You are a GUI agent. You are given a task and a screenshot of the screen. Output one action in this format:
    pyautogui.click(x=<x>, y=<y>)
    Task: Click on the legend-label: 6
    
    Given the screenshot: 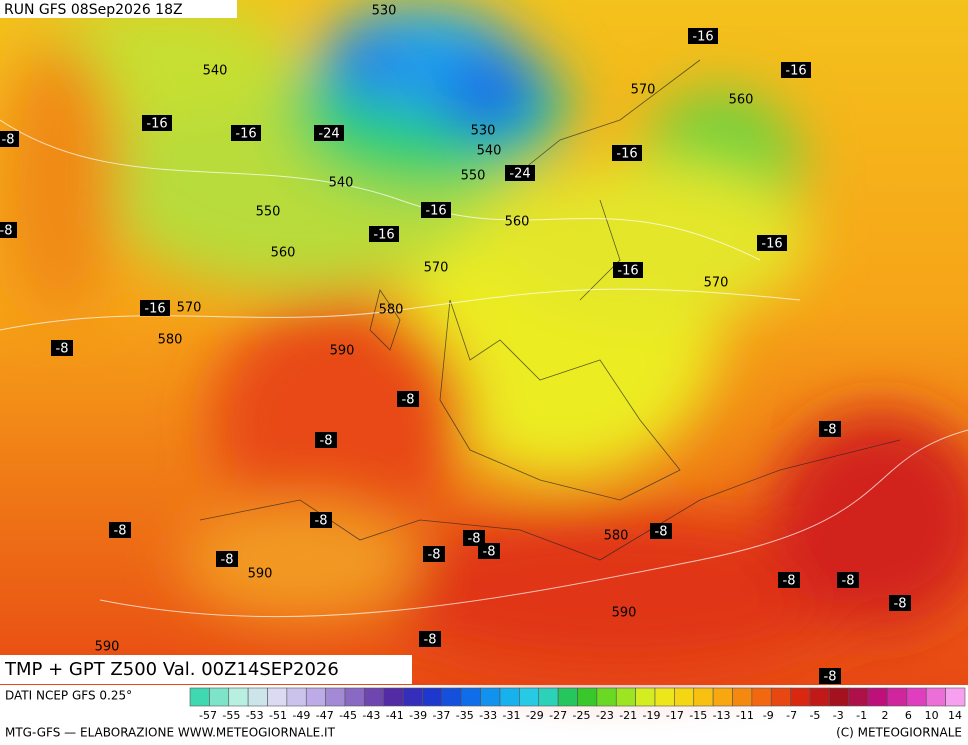 What is the action you would take?
    pyautogui.click(x=908, y=715)
    